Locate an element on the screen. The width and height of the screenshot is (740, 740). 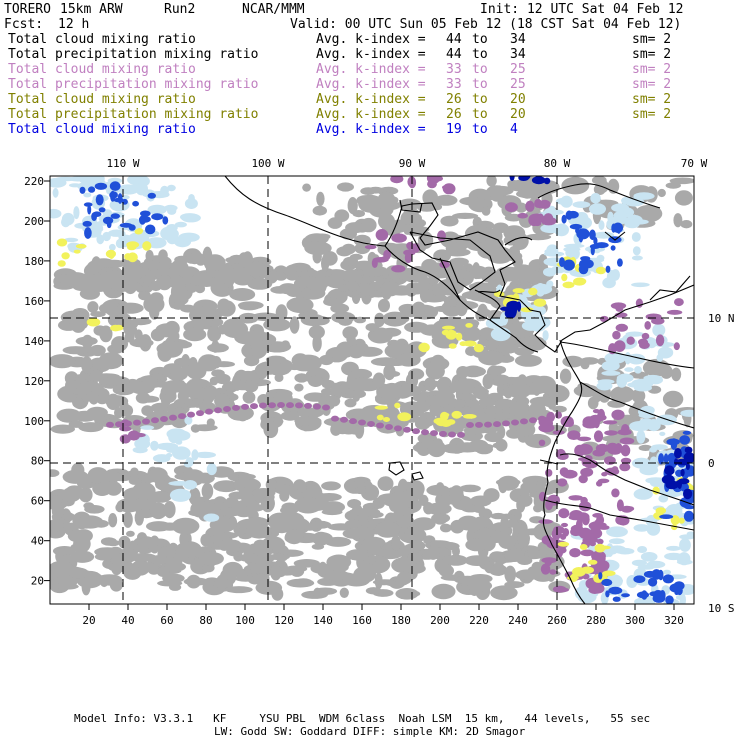
bottom-tick-label: 60 is located at coordinates (166, 620).